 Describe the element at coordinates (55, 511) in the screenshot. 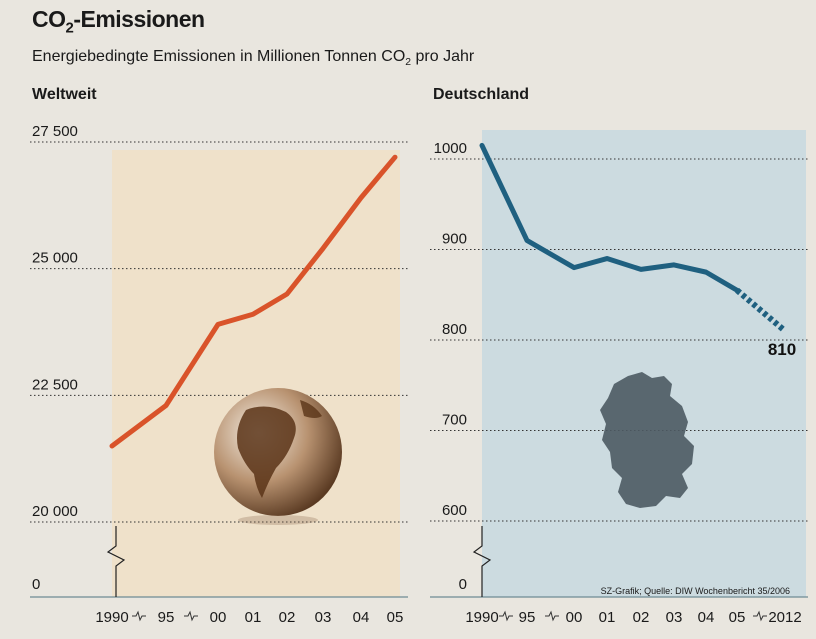

I see `y-tick-label: 20 000` at that location.